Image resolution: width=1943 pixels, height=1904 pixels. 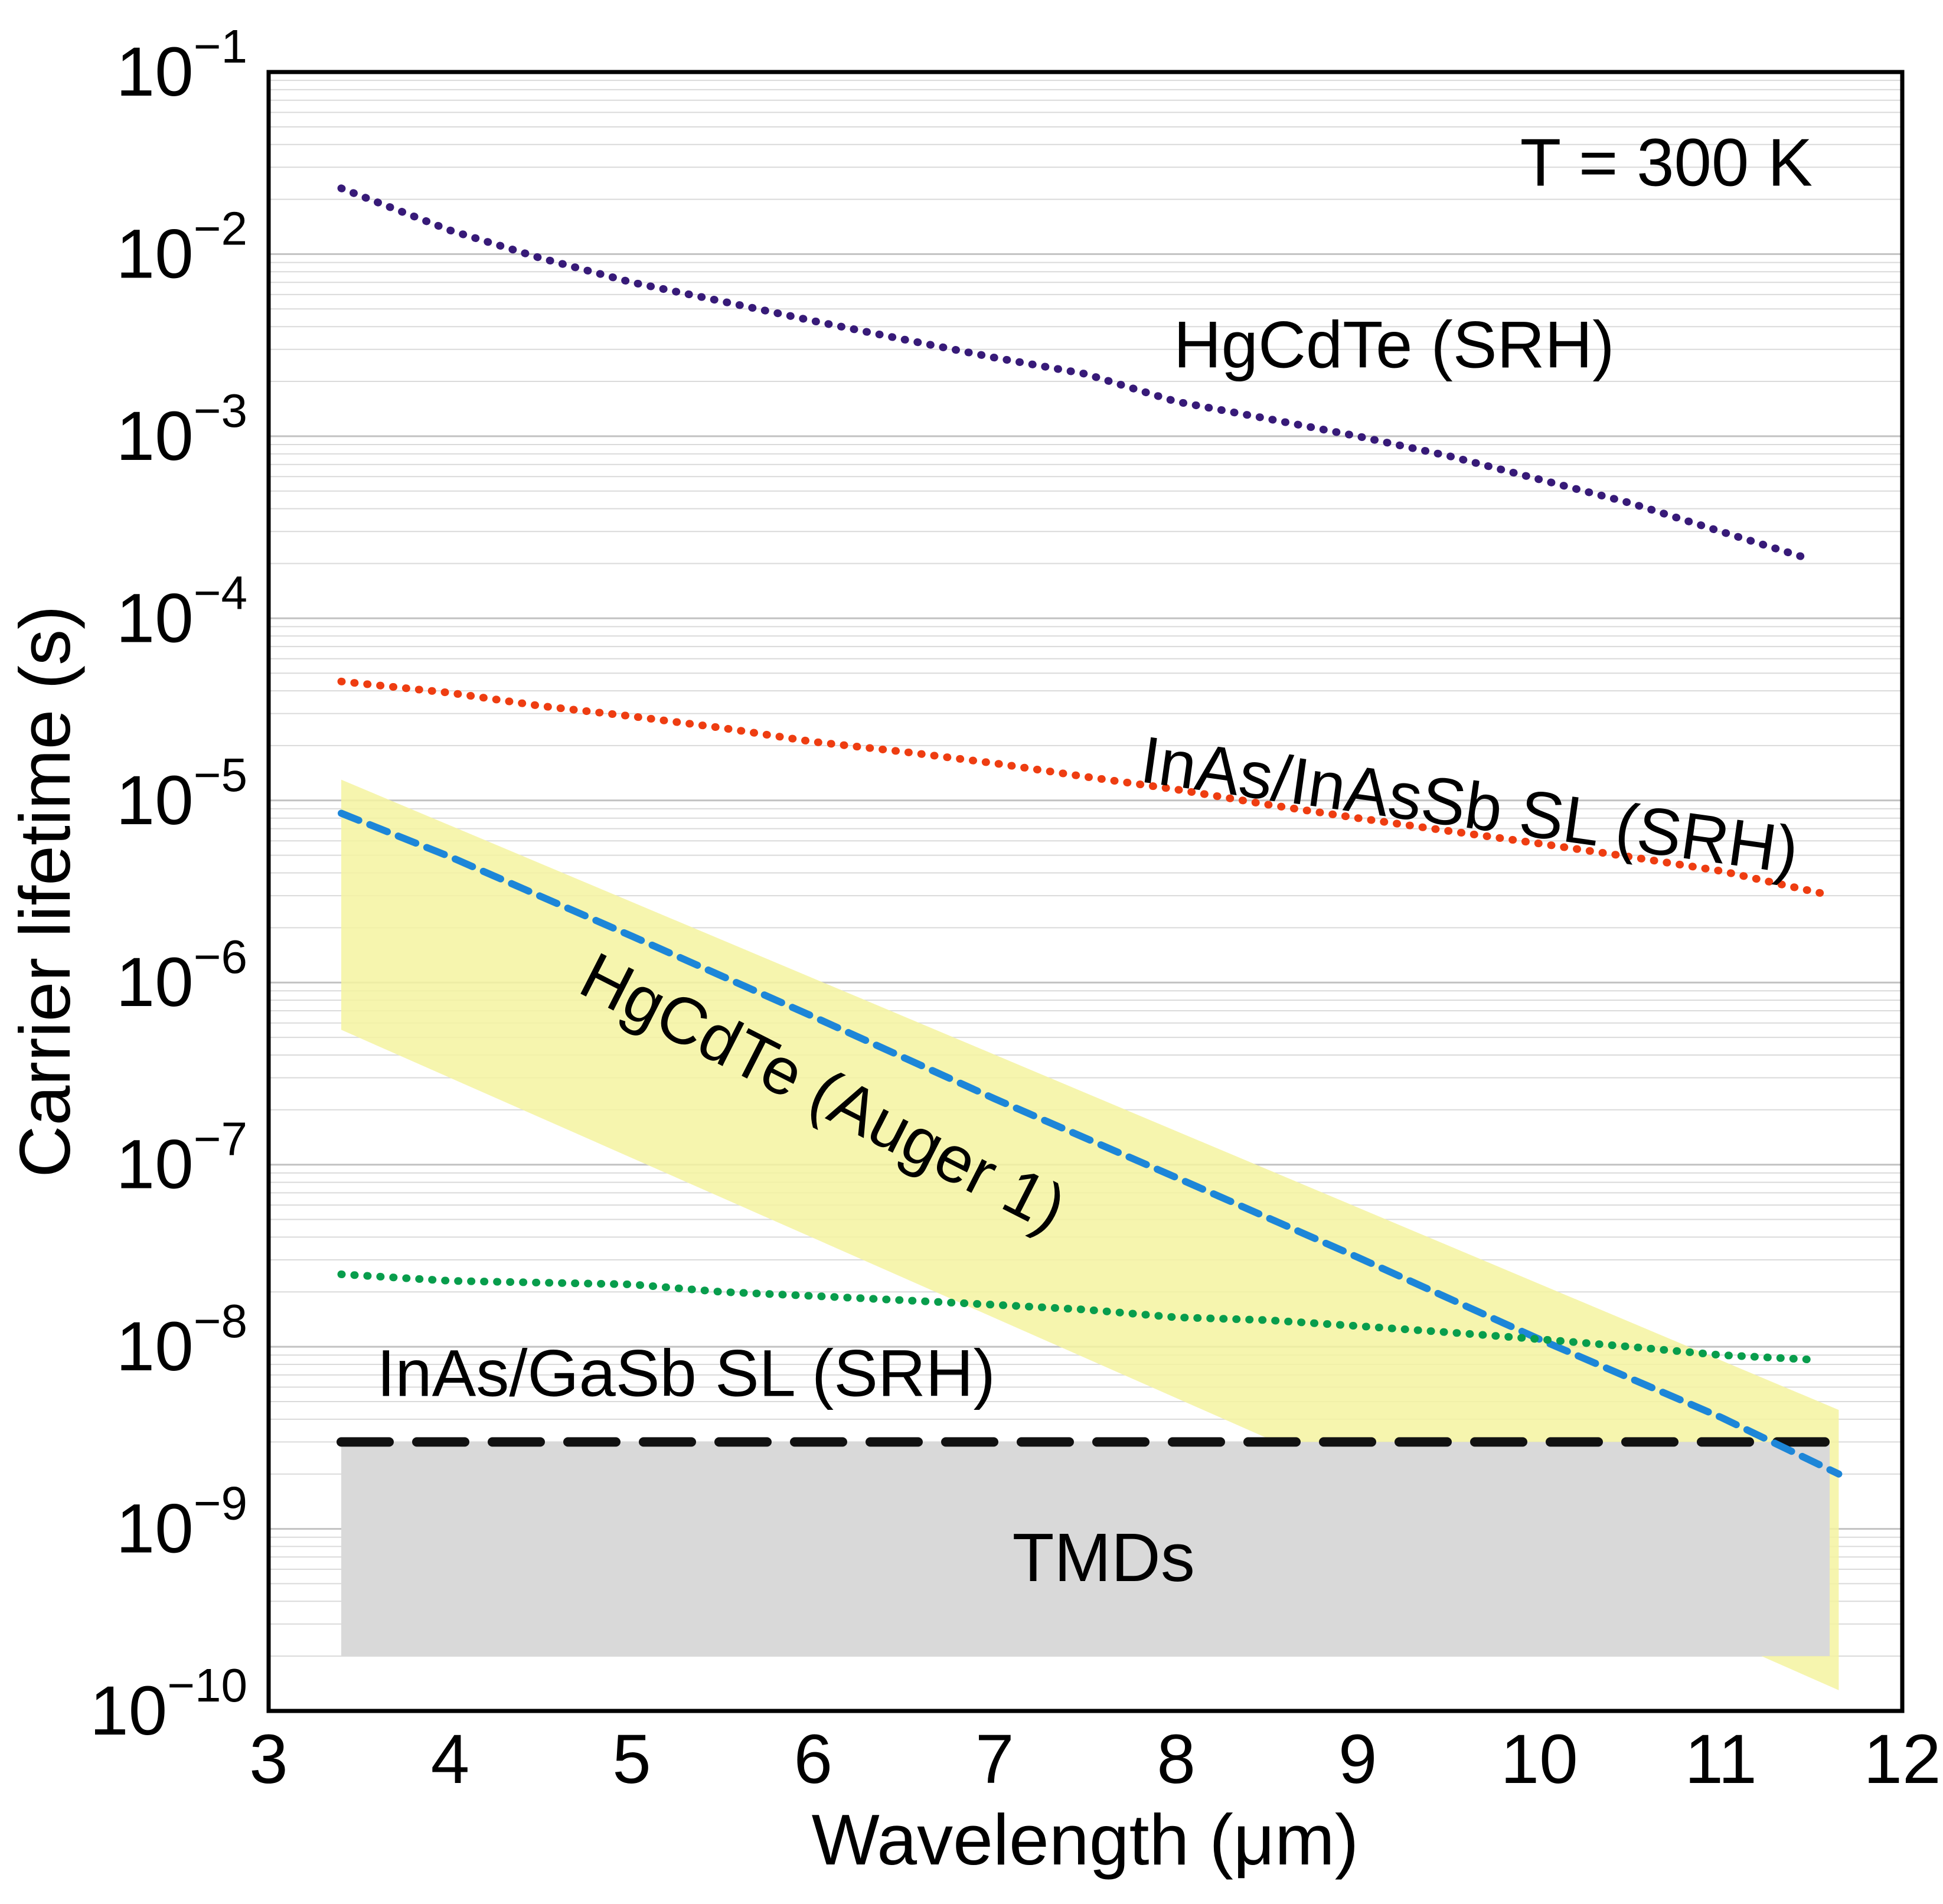 What do you see at coordinates (220, 1321) in the screenshot?
I see `y-tick-exponent: −8` at bounding box center [220, 1321].